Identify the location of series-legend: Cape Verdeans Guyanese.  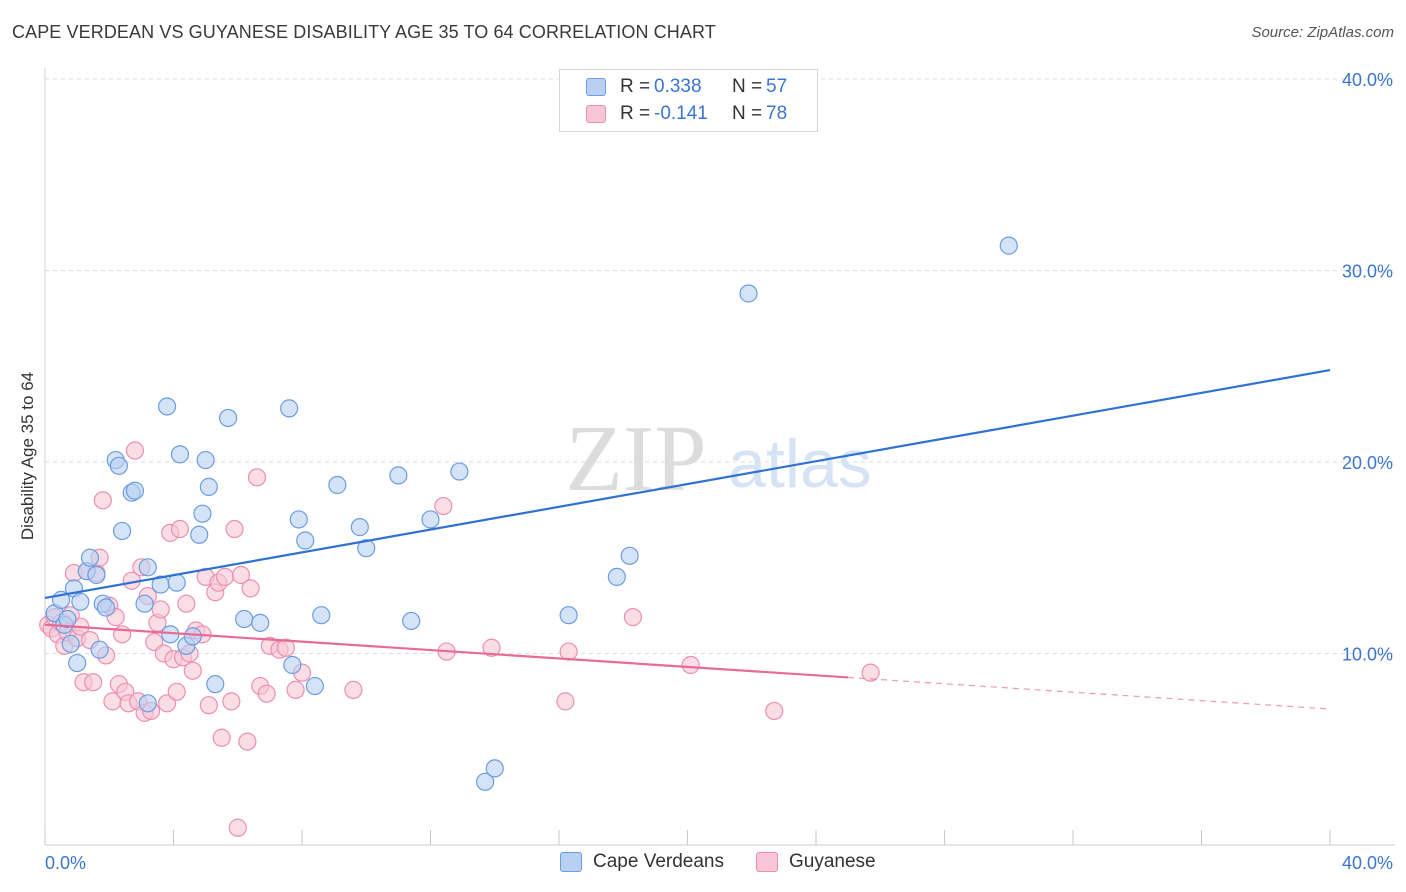
(734, 862).